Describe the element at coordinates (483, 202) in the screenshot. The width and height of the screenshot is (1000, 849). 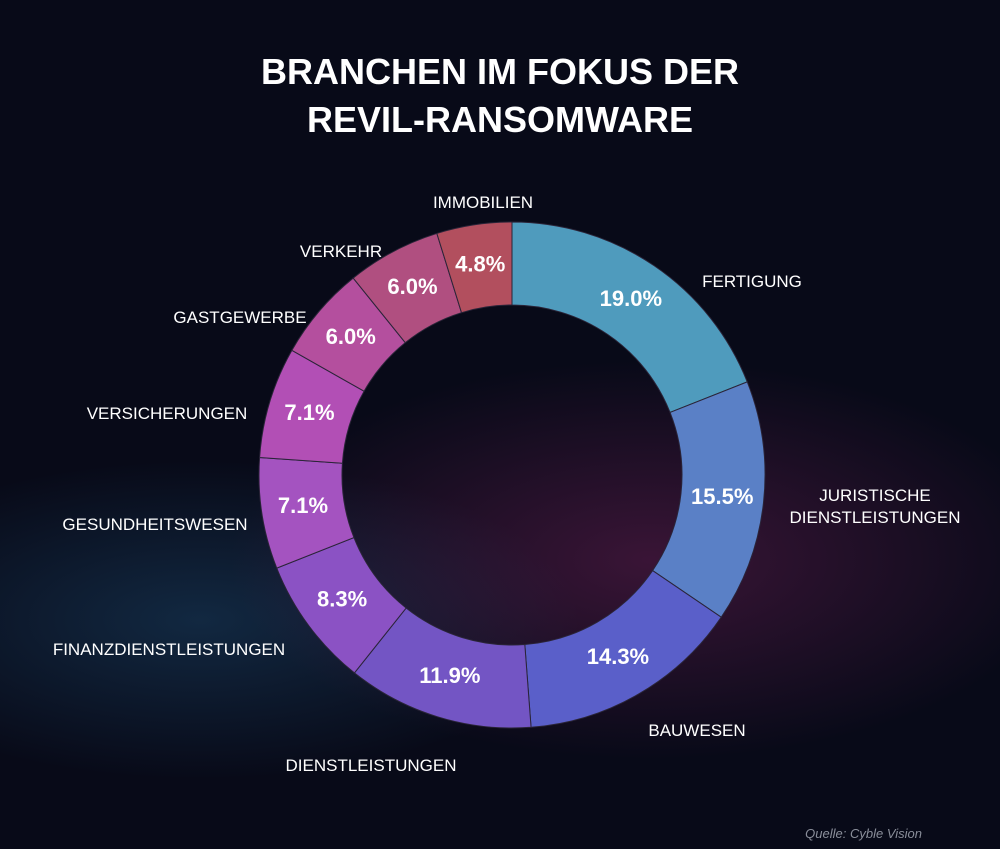
I see `category-label: IMMOBILIEN` at that location.